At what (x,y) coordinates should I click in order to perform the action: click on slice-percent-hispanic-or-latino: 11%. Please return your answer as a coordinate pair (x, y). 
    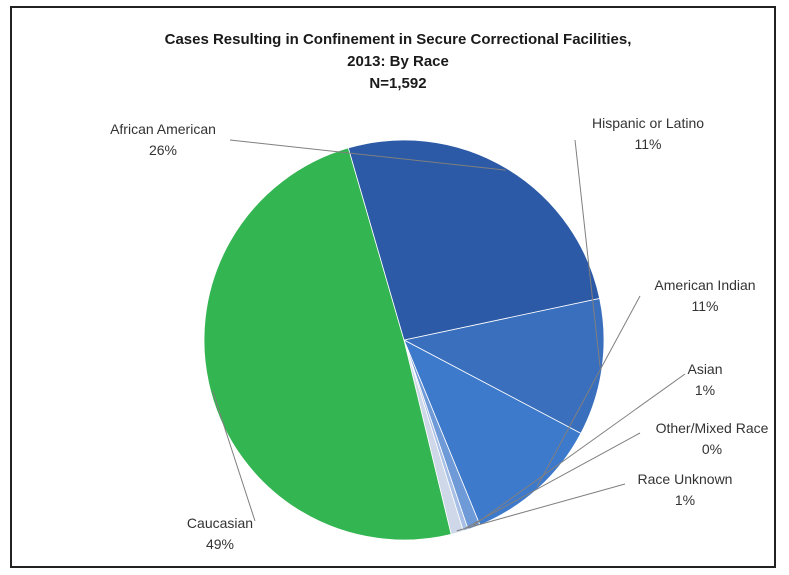
    Looking at the image, I should click on (648, 144).